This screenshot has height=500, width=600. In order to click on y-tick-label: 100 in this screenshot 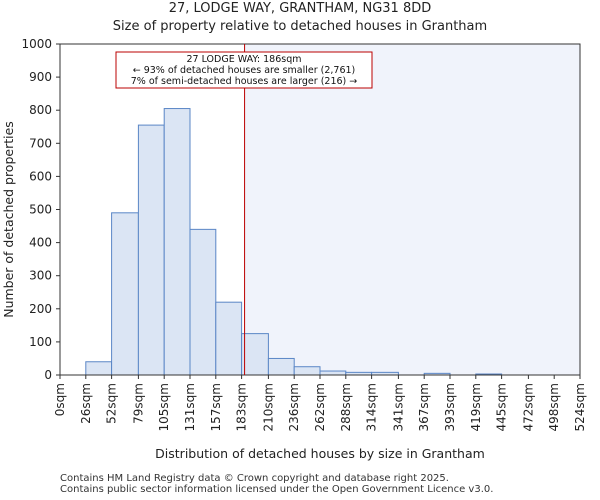, I will do `click(40, 342)`.